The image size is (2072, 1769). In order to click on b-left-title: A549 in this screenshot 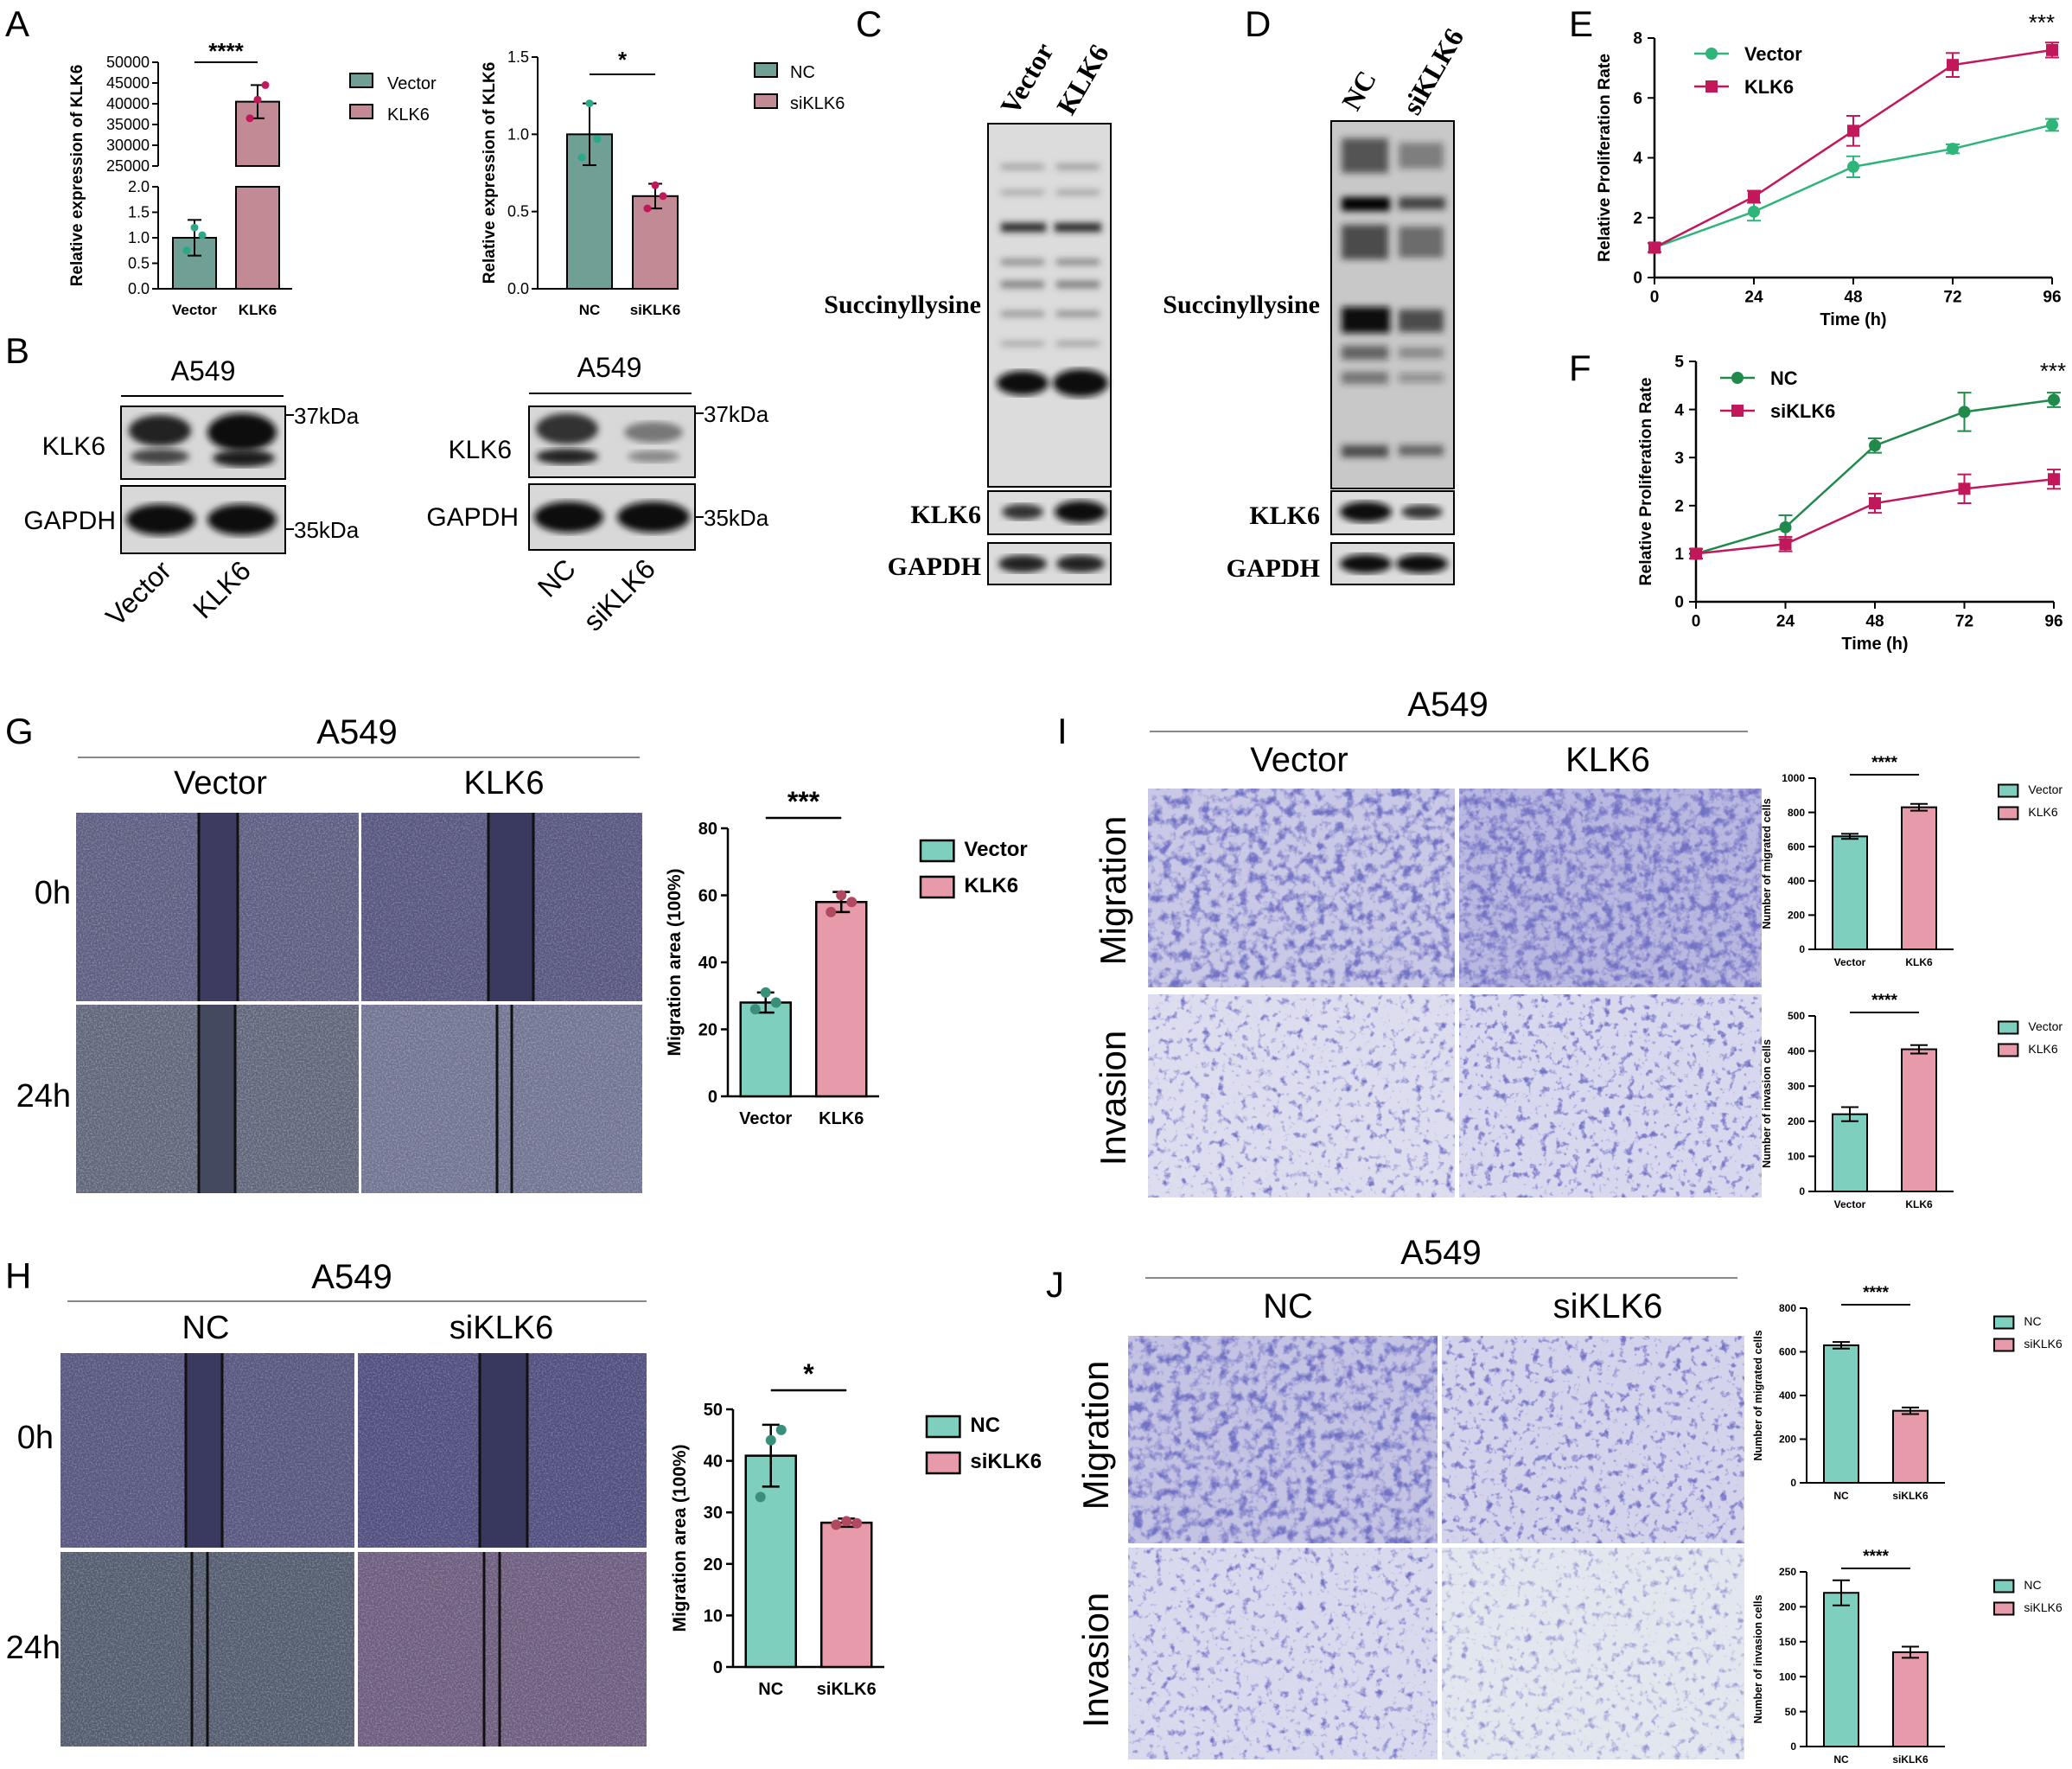, I will do `click(204, 370)`.